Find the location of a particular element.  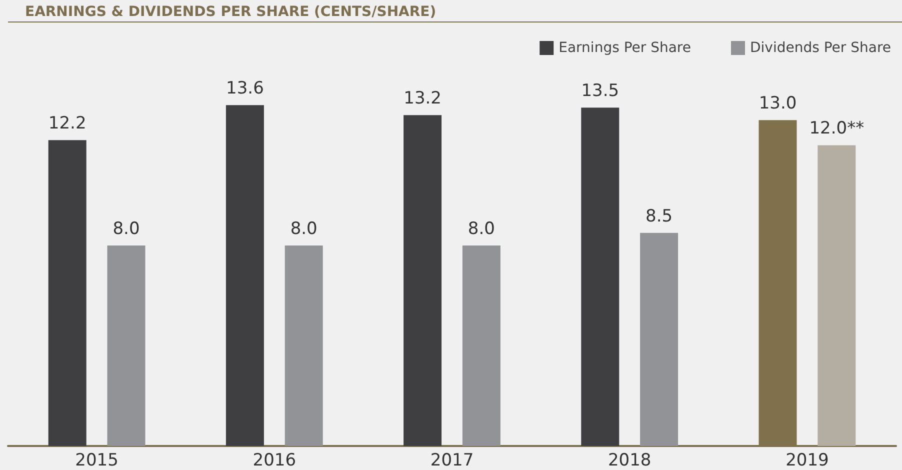

x-tick-label: 2015 is located at coordinates (96, 460).